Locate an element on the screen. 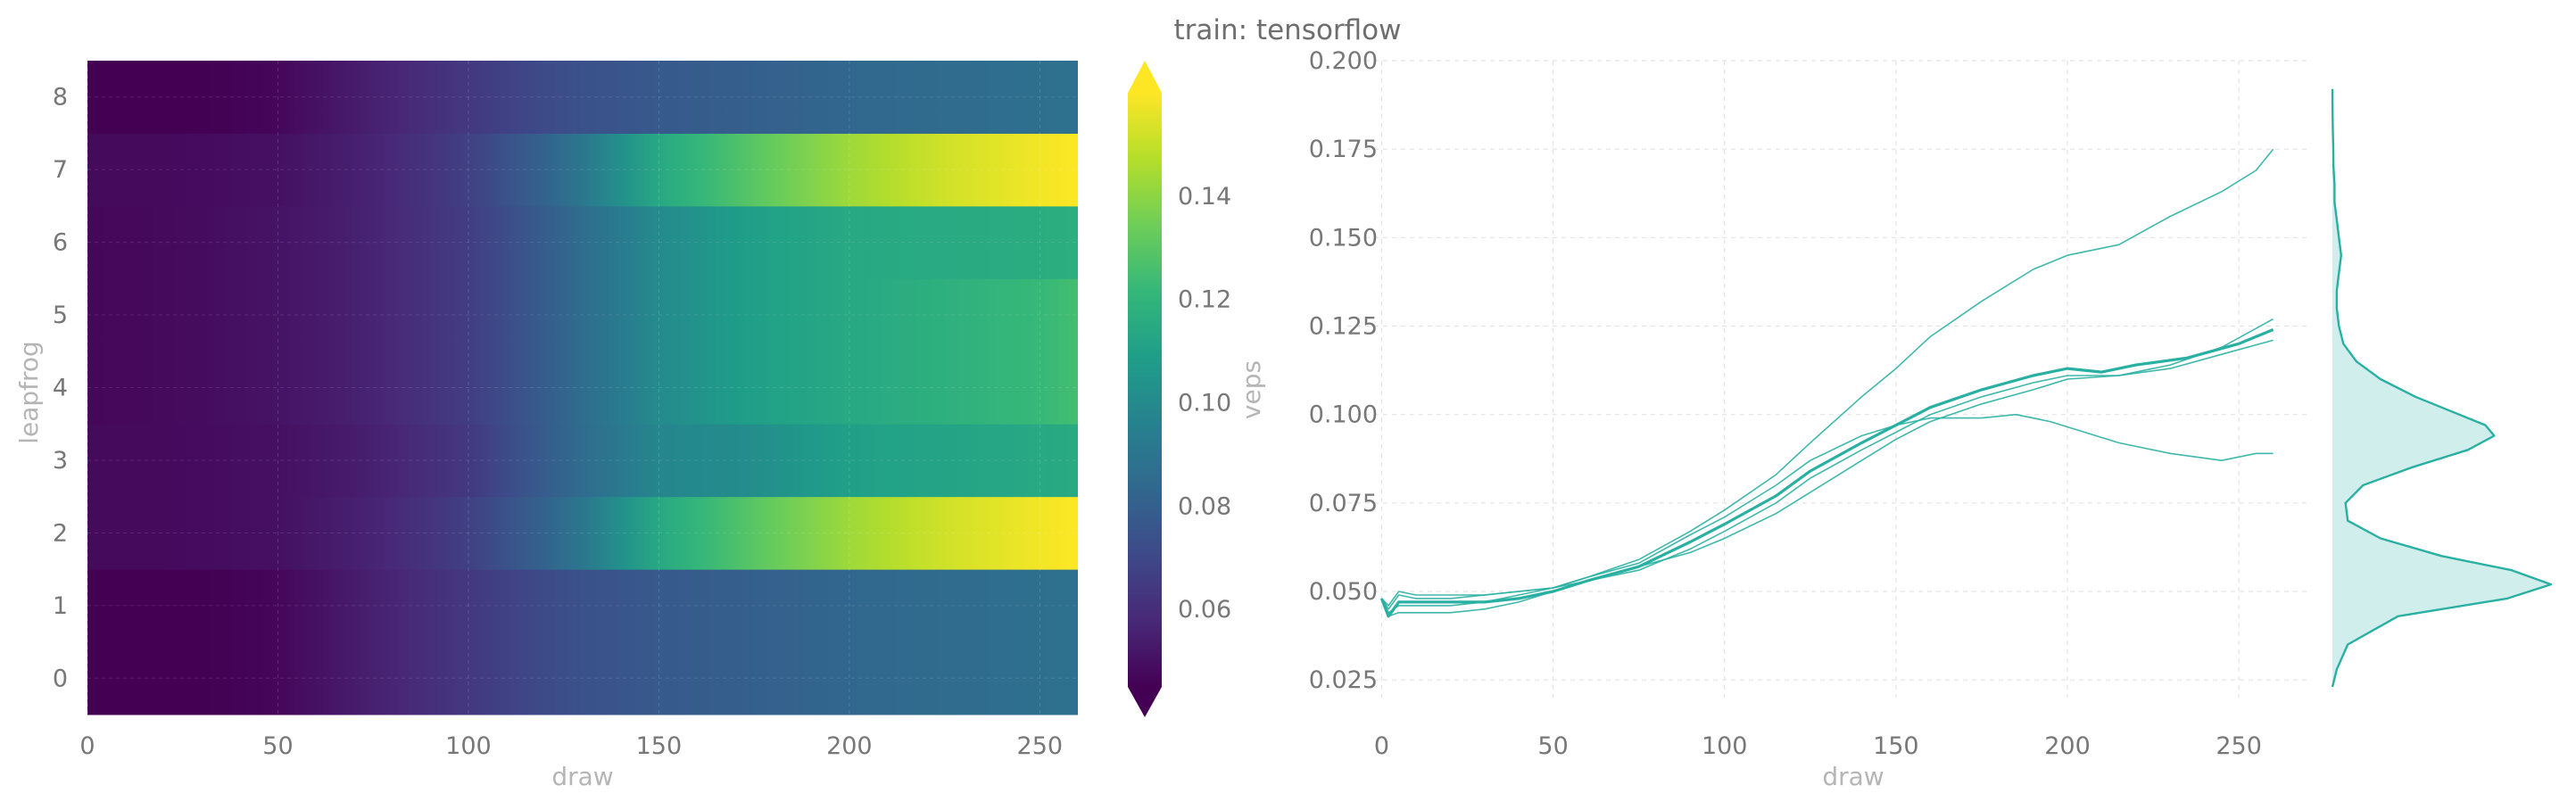 The image size is (2576, 810). line-chart-y-tick-label: 0.200 is located at coordinates (1343, 61).